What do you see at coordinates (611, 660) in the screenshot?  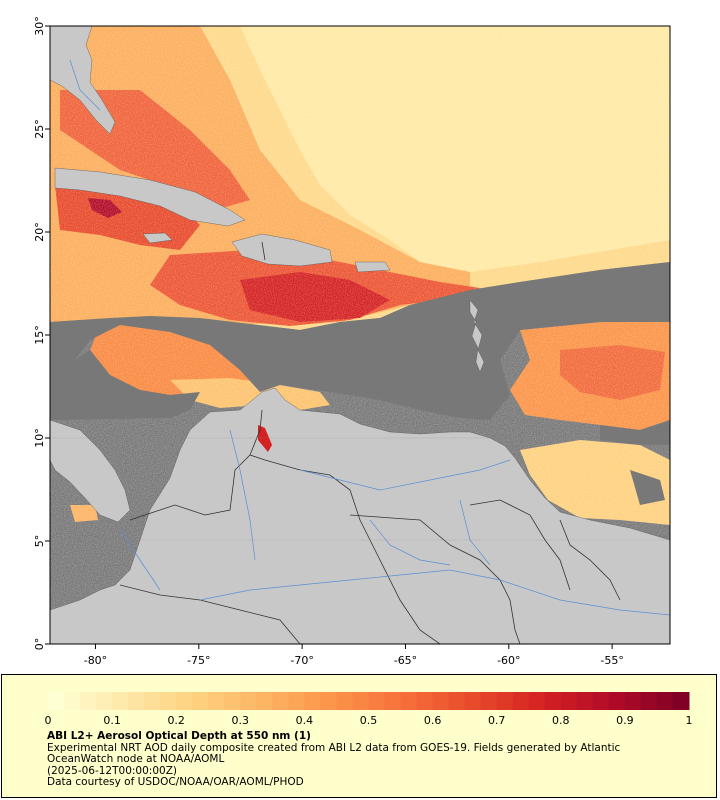 I see `lon-tick-label: -55°` at bounding box center [611, 660].